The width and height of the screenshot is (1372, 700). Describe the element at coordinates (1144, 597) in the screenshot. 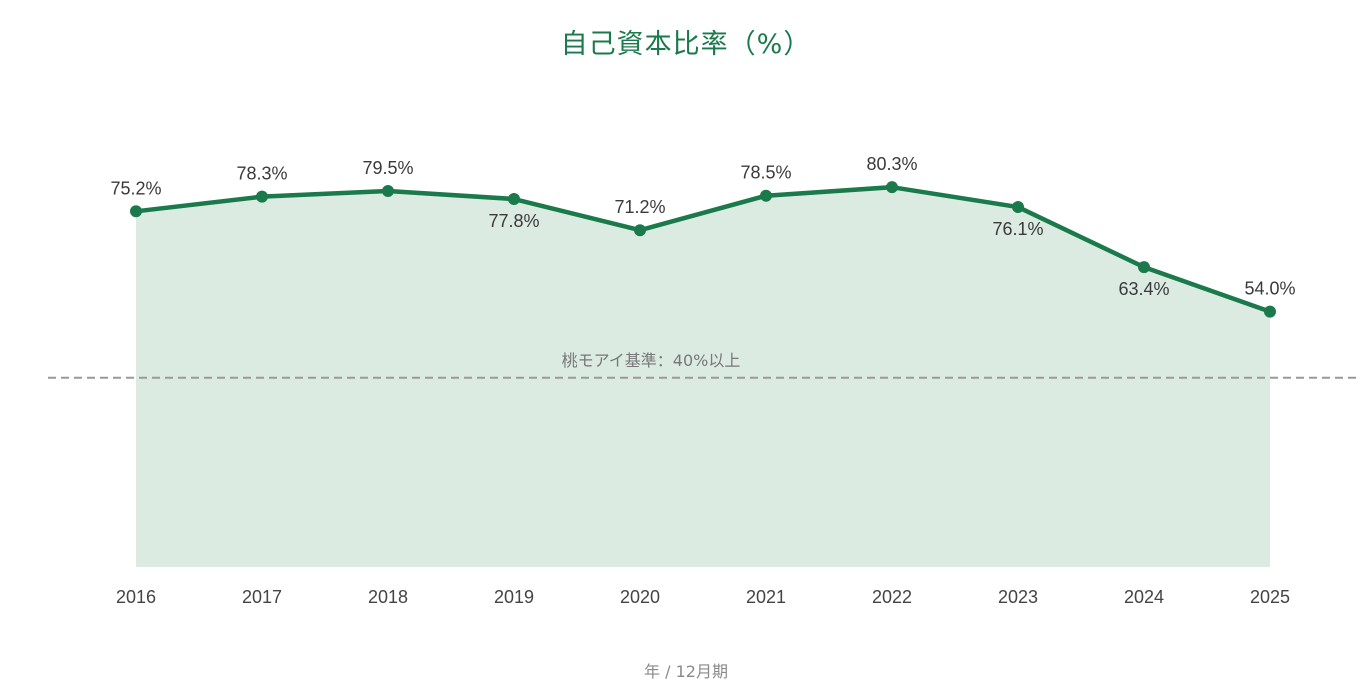

I see `x-tick-label-2024: 2024` at that location.